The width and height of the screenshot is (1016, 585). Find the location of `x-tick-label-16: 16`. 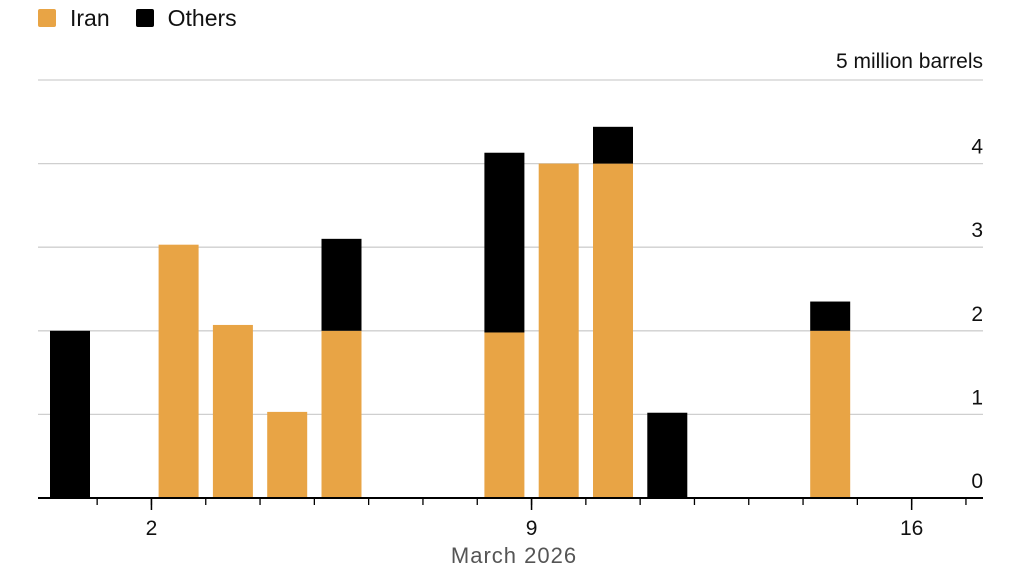

x-tick-label-16: 16 is located at coordinates (911, 528).